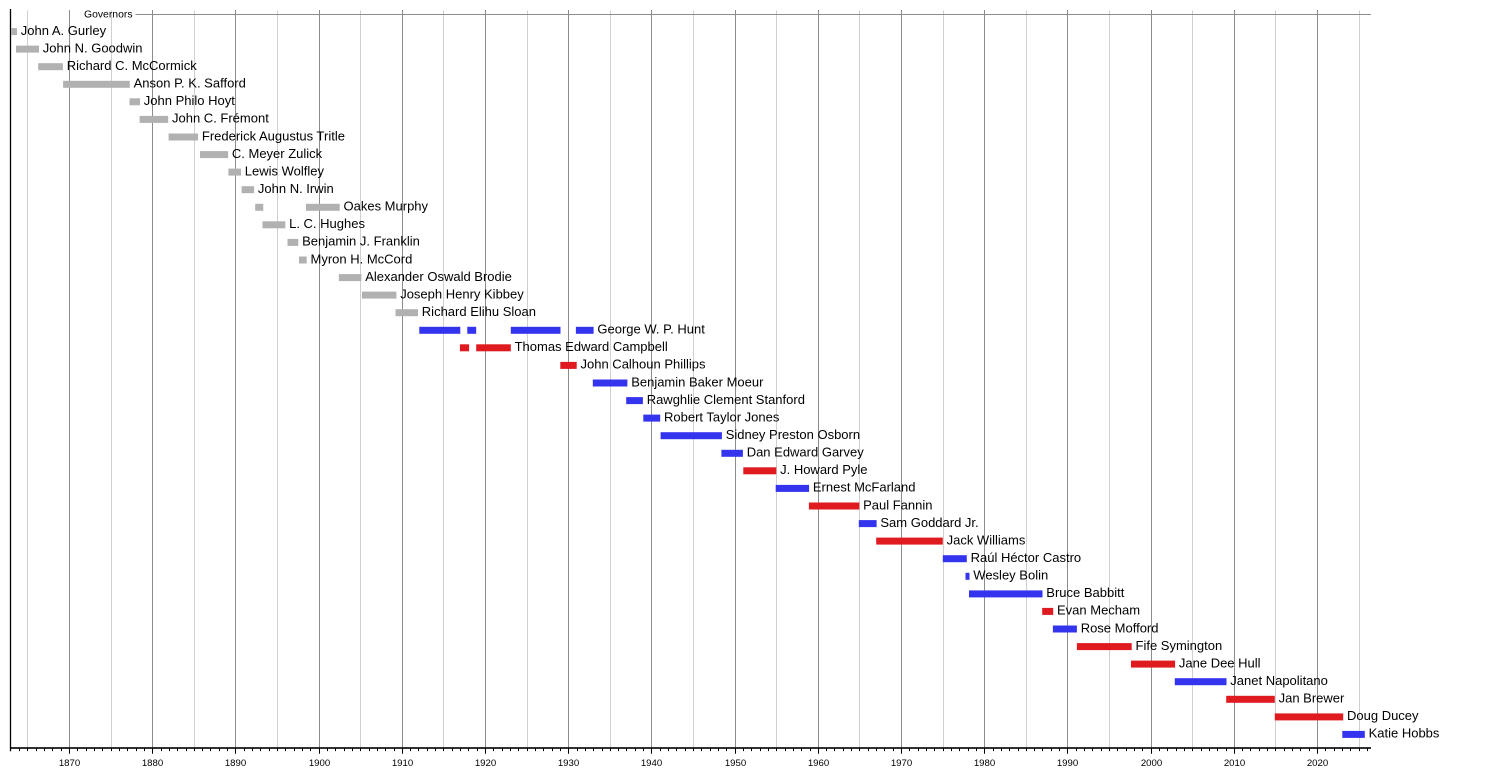 Image resolution: width=1500 pixels, height=768 pixels. Describe the element at coordinates (235, 763) in the screenshot. I see `svg-text: 1890` at that location.